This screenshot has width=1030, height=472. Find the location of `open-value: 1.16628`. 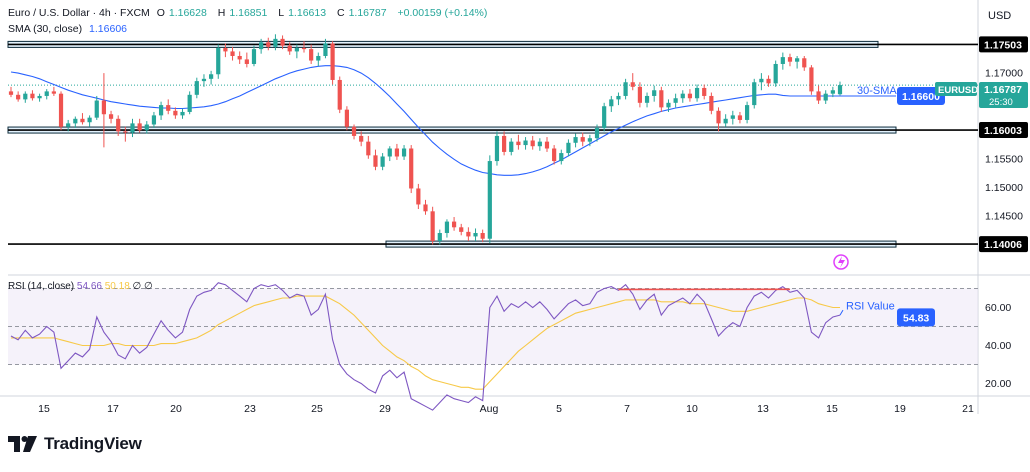

open-value: 1.16628 is located at coordinates (188, 13).